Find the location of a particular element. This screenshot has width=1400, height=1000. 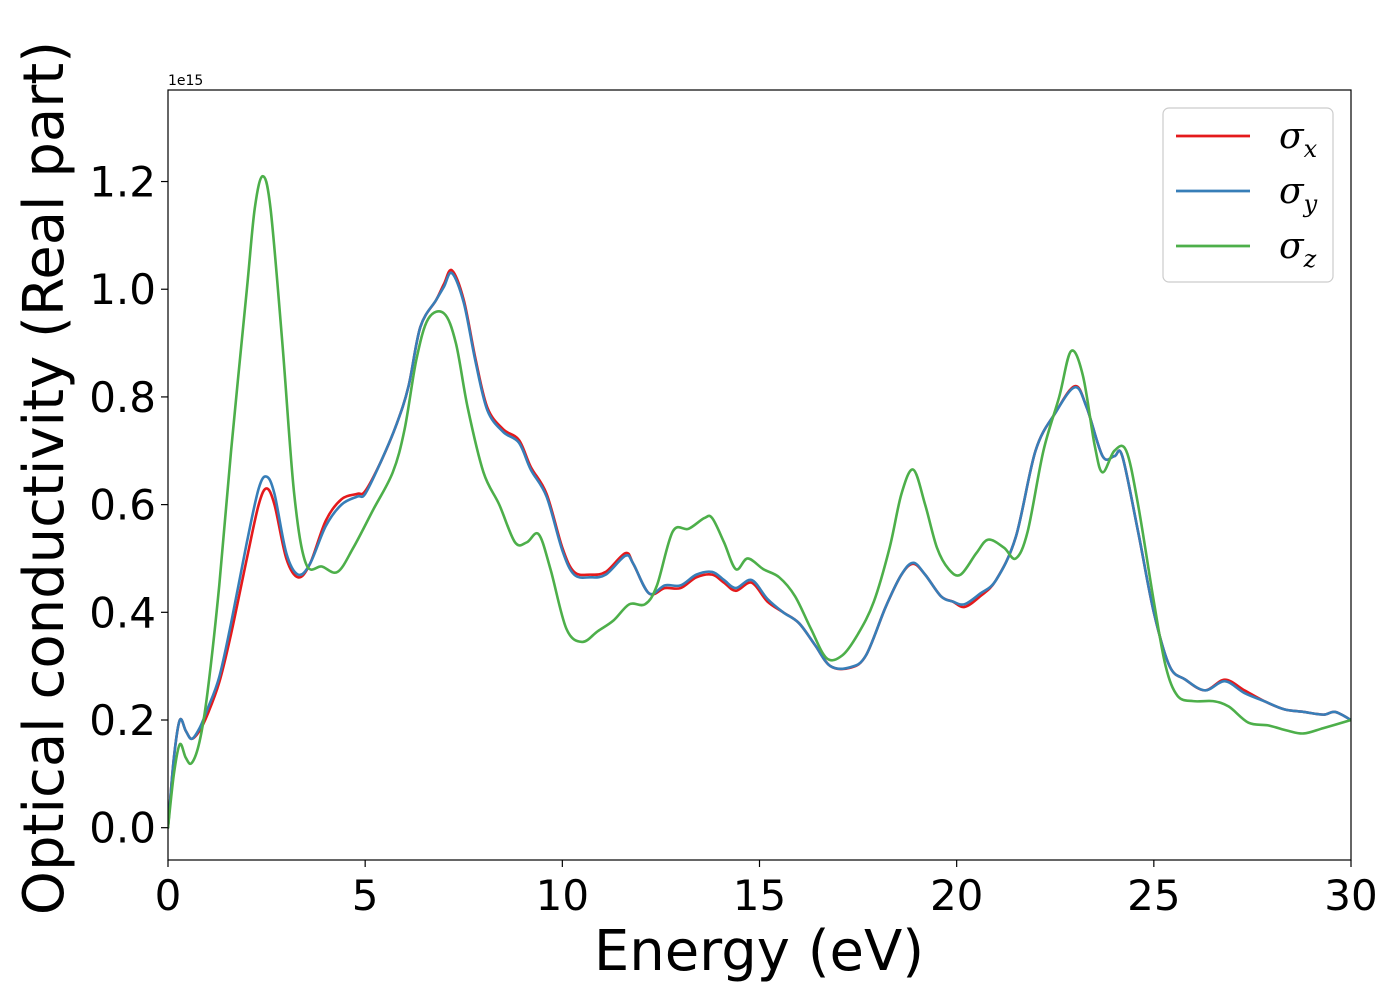

y-axis-ticks: 0.0 0.2 0.4 0.6 0.8 1.0 1.2 is located at coordinates (128, 505).